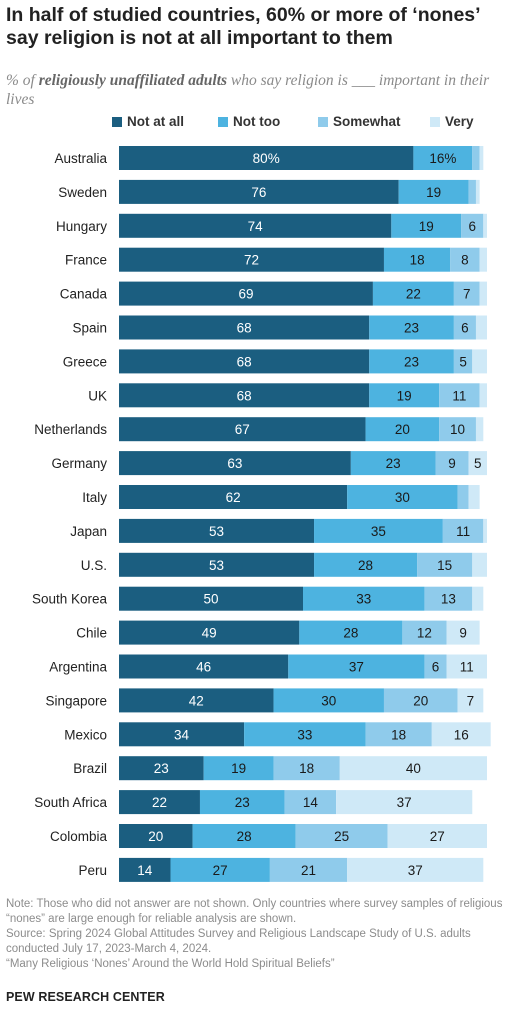  I want to click on data-label: 28, so click(365, 565).